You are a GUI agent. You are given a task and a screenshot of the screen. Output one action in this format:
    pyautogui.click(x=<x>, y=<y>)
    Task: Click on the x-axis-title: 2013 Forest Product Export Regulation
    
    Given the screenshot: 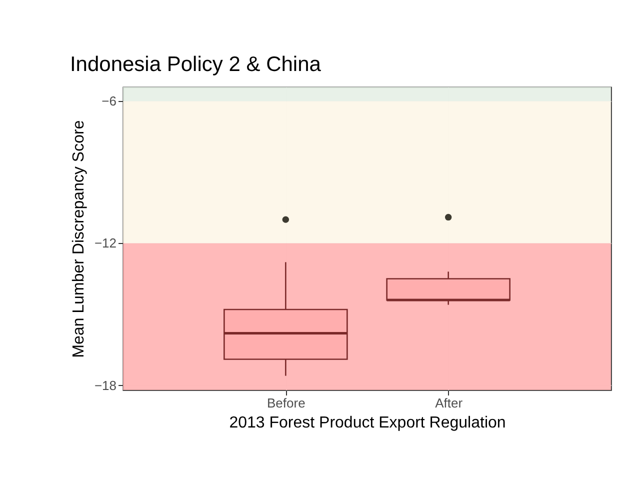 What is the action you would take?
    pyautogui.click(x=367, y=423)
    